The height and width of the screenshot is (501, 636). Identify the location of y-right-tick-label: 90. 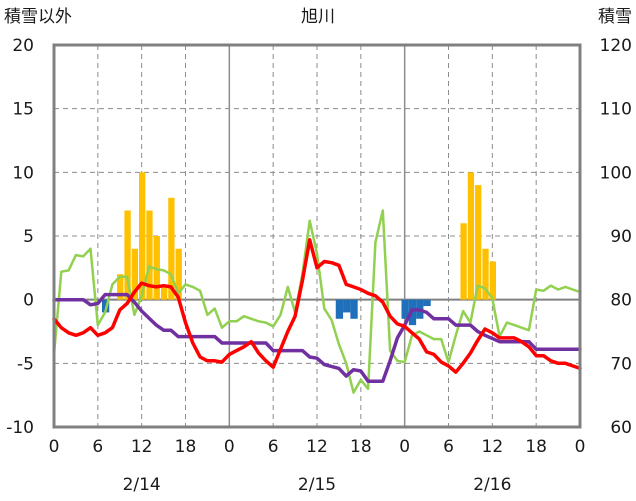
(621, 237).